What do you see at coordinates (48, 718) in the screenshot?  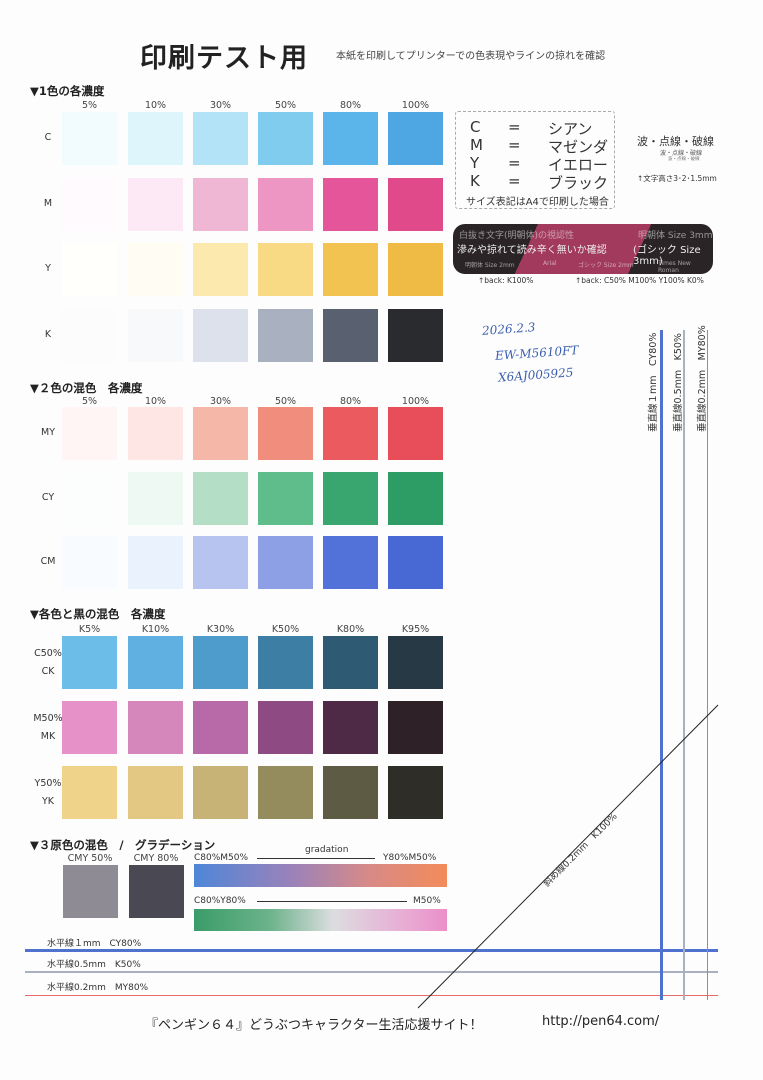 I see `row-label: M50%` at bounding box center [48, 718].